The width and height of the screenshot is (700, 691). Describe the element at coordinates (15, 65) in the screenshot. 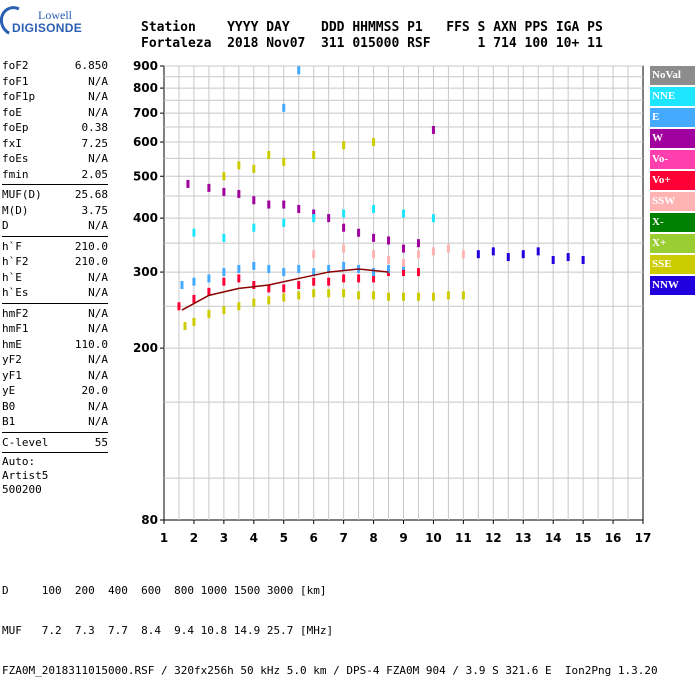

I see `param-name: foF2` at that location.